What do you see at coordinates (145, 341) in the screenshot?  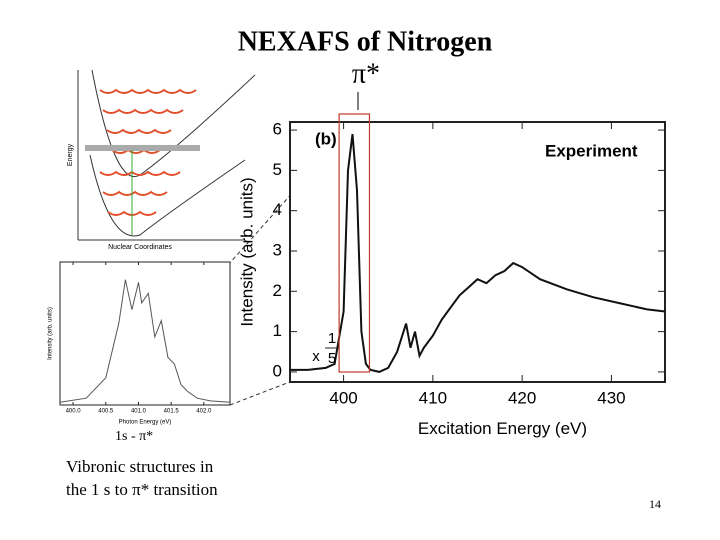 I see `spectrum-line` at bounding box center [145, 341].